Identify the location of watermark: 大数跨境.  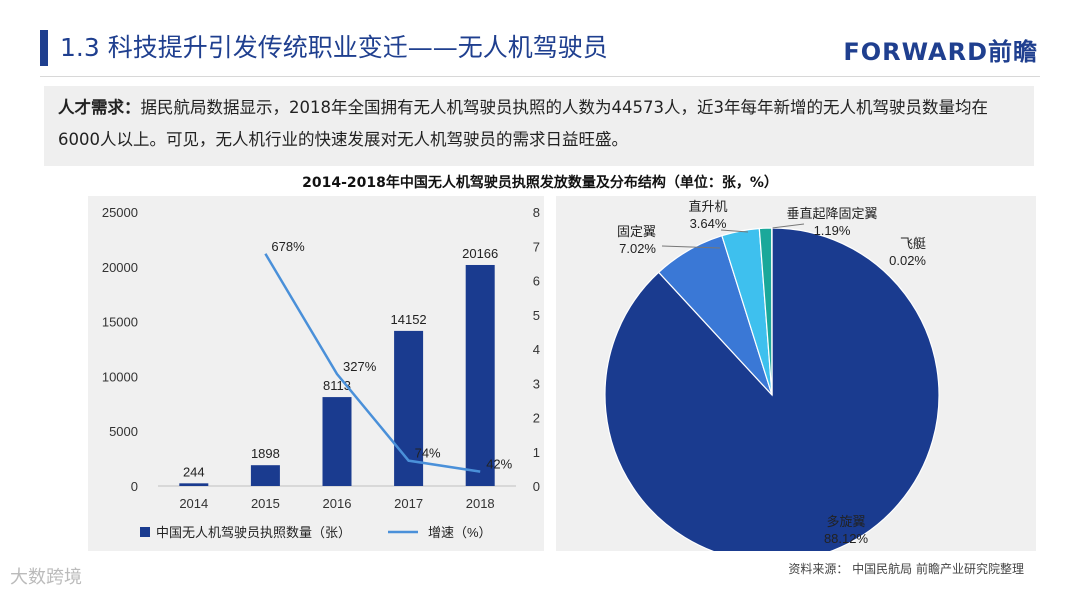
(46, 577).